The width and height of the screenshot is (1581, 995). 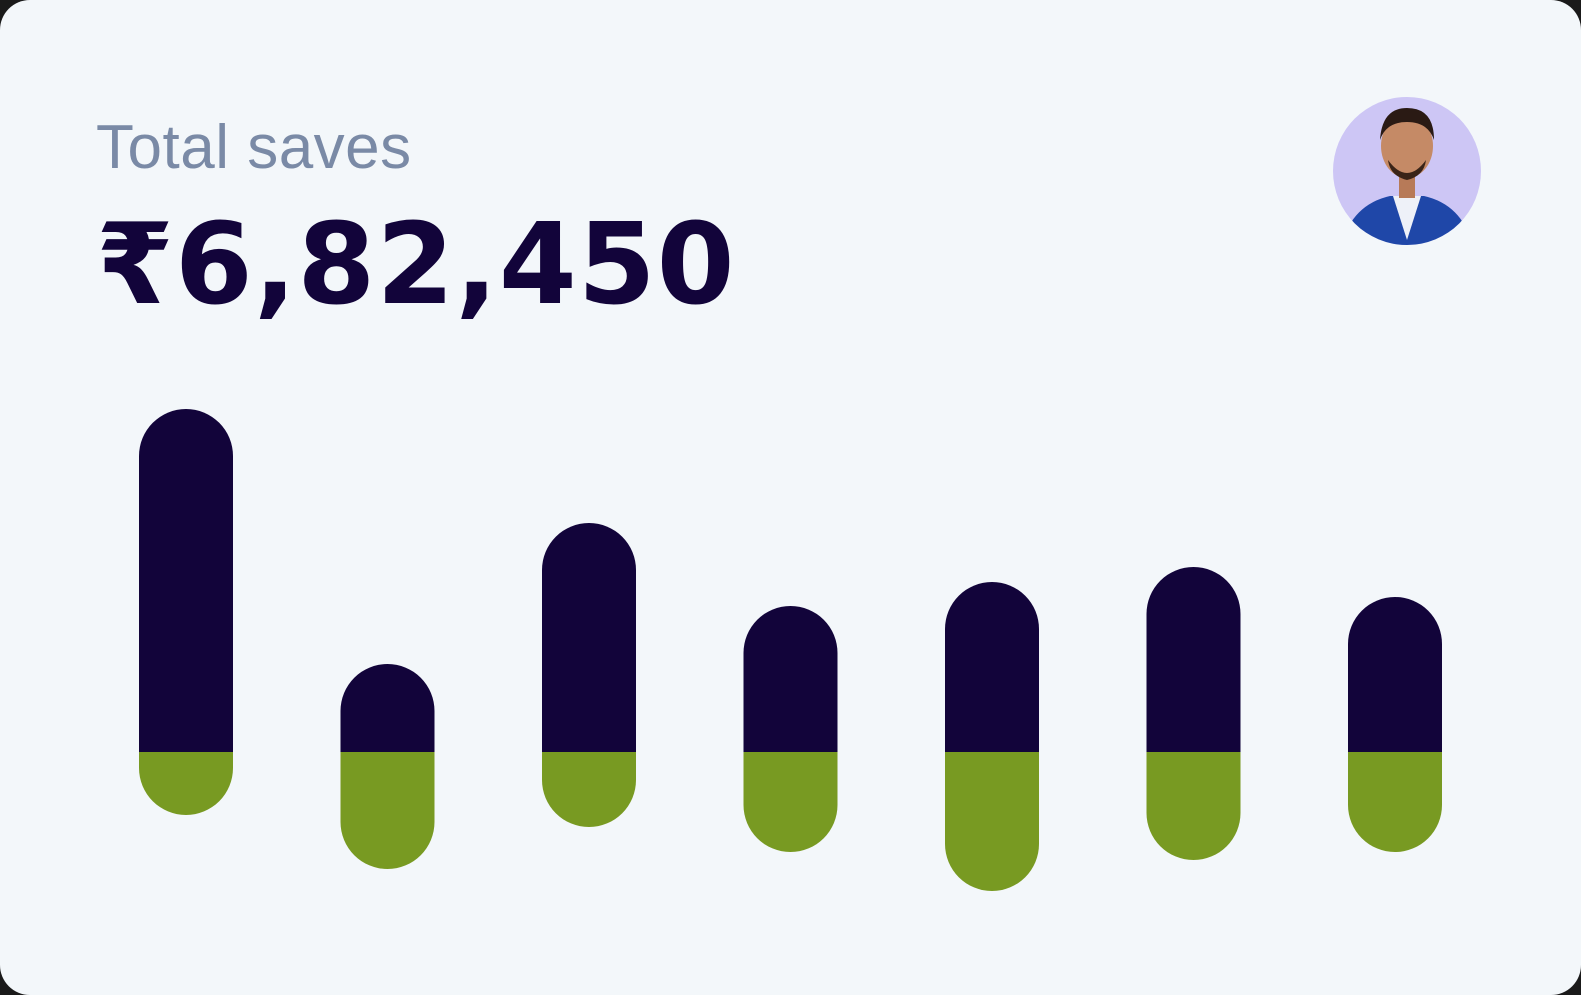 I want to click on card-title: Total saves, so click(x=254, y=147).